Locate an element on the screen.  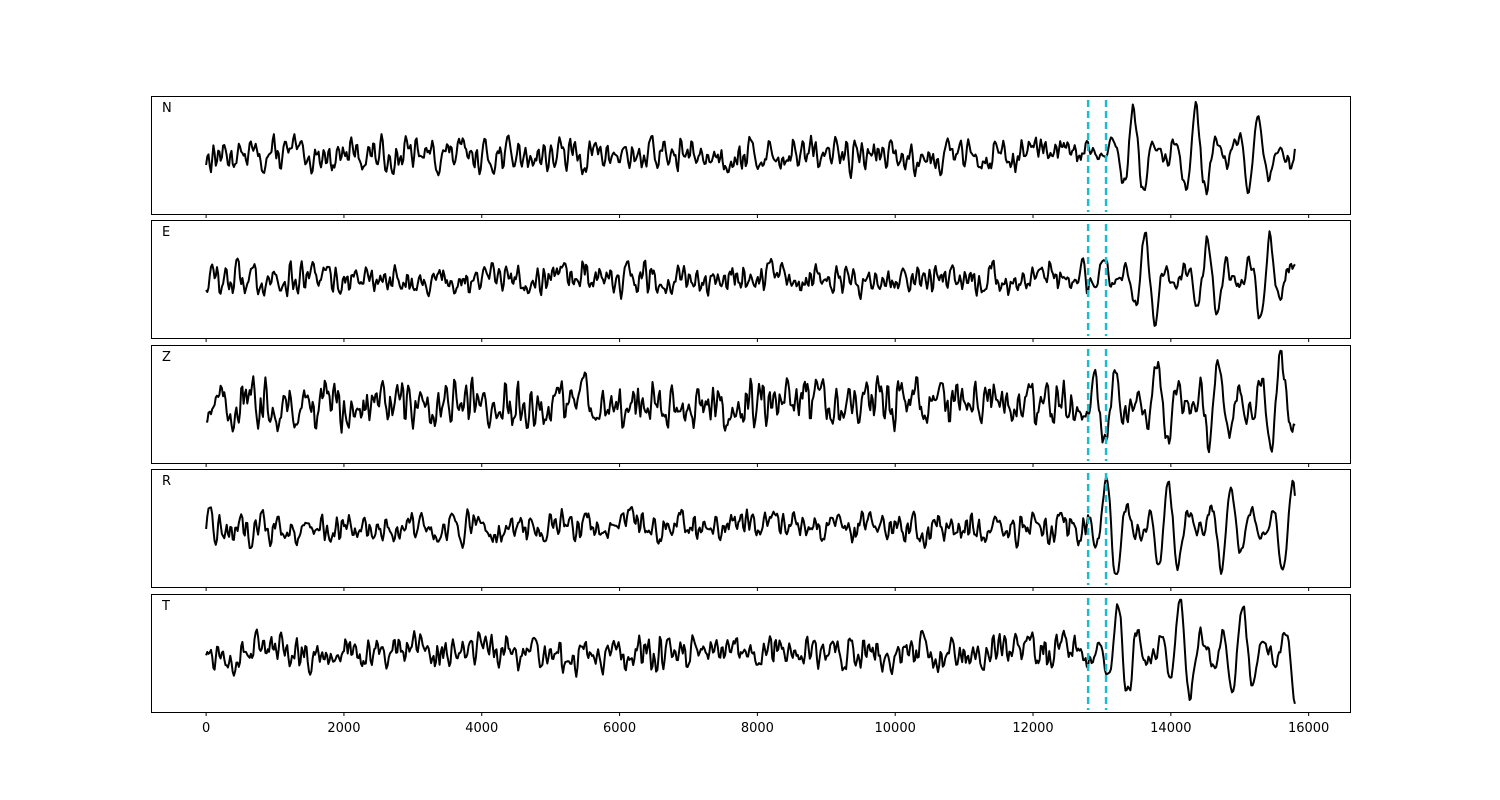
x-tick-label: 14000 is located at coordinates (1170, 728).